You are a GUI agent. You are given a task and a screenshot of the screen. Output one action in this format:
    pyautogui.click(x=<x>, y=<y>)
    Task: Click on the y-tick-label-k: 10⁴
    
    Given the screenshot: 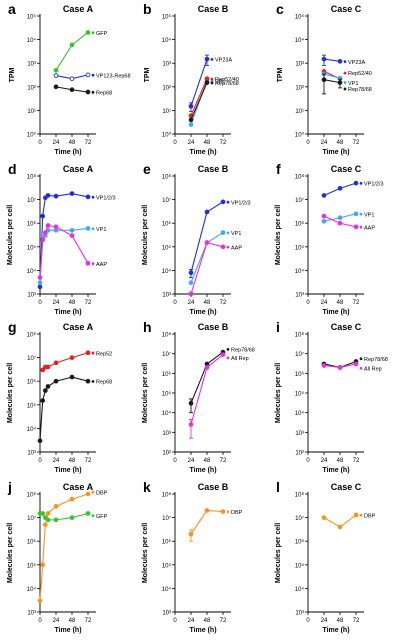 What is the action you would take?
    pyautogui.click(x=167, y=589)
    